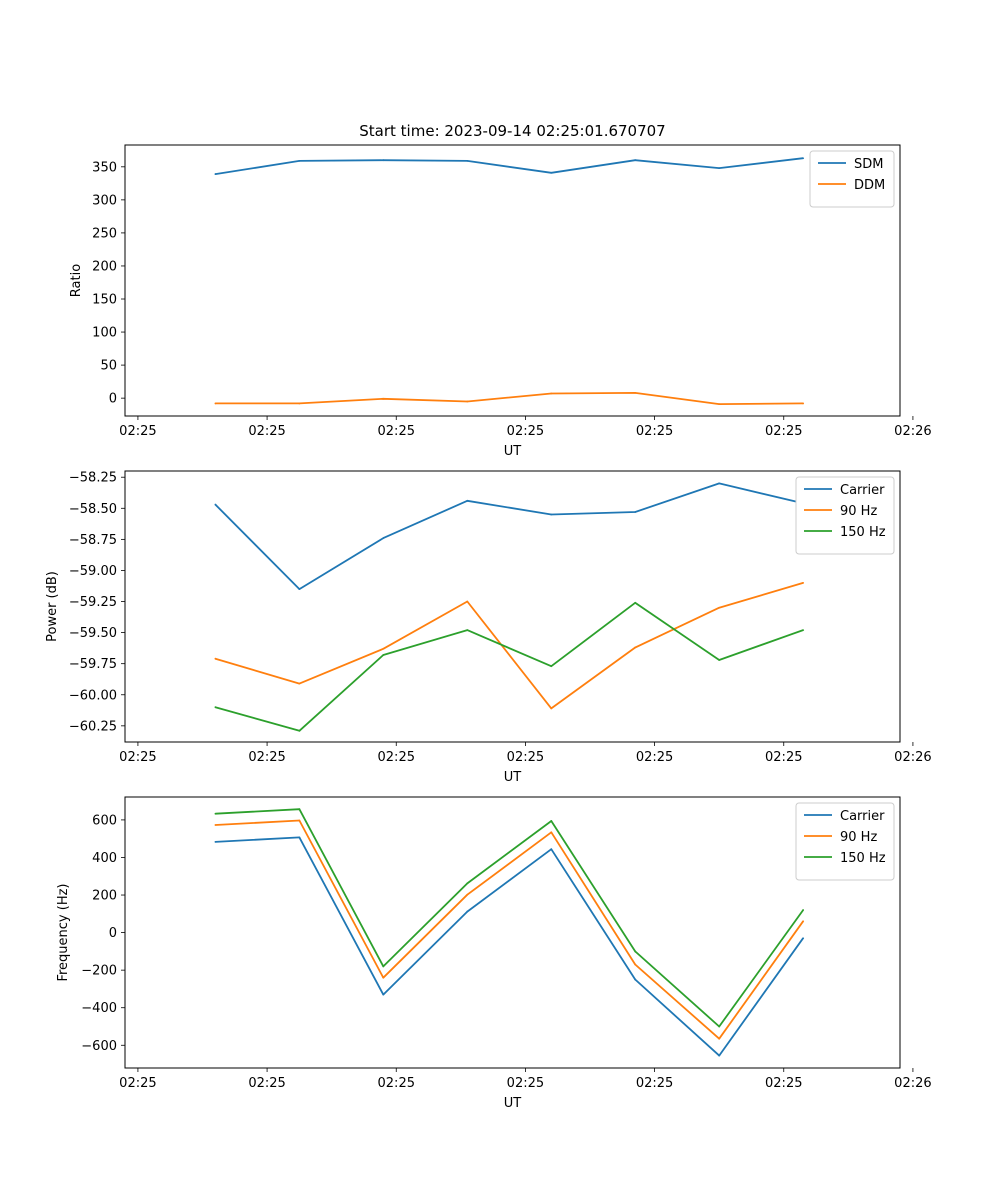 Image resolution: width=1000 pixels, height=1200 pixels. I want to click on y-tick-label: 350, so click(104, 167).